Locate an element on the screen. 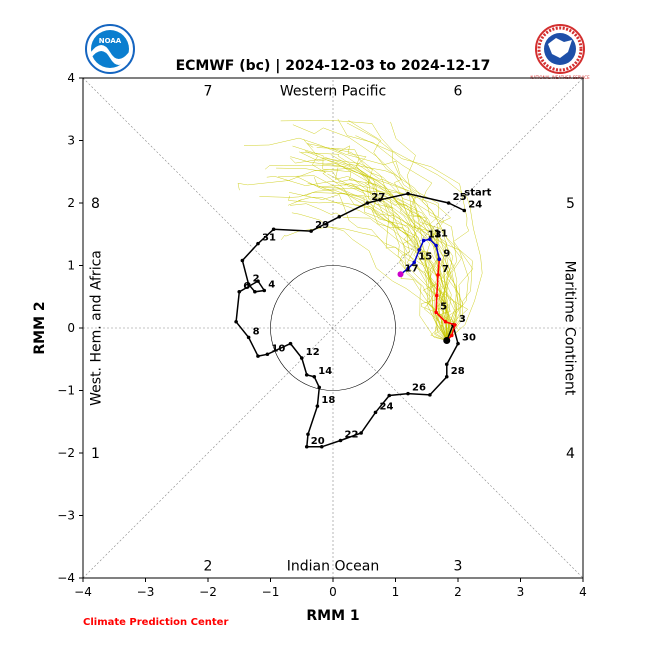 The image size is (650, 650). observed-day-label: 12 is located at coordinates (313, 352).